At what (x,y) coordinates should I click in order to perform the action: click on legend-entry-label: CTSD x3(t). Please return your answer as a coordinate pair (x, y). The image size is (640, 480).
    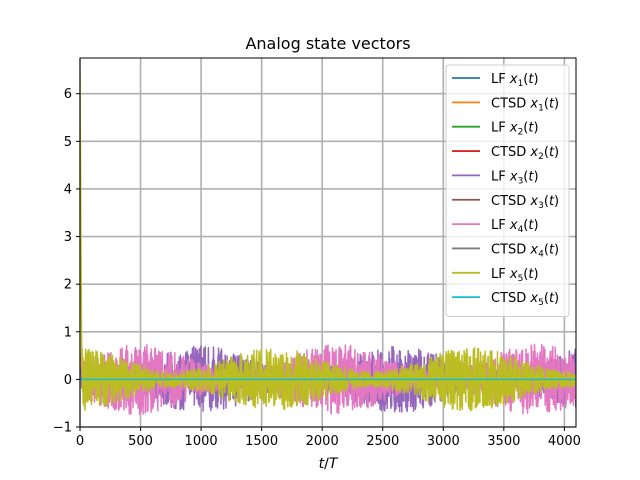
    Looking at the image, I should click on (525, 202).